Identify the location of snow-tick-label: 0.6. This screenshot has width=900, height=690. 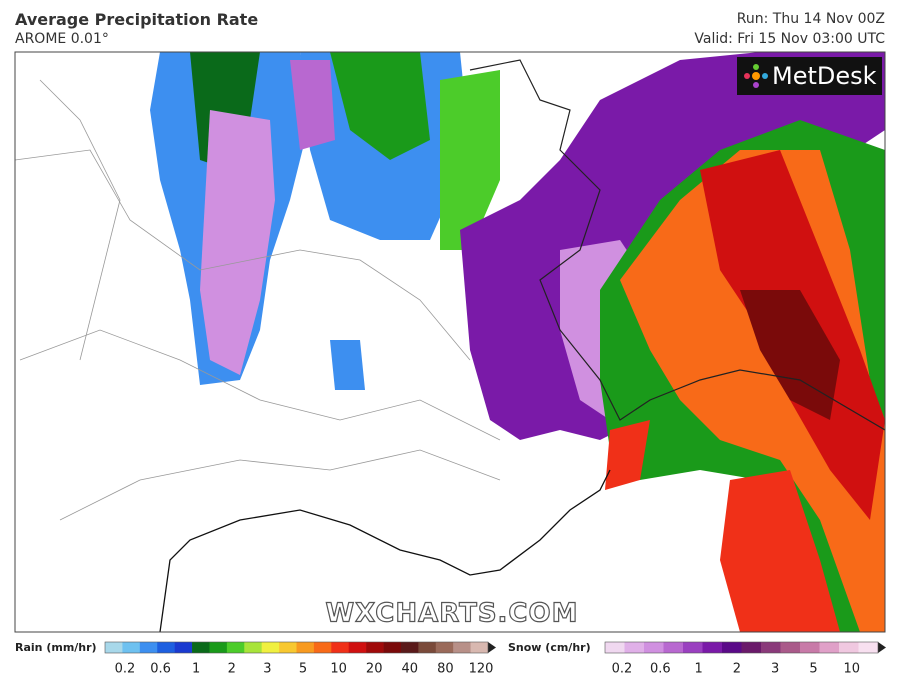
(660, 669).